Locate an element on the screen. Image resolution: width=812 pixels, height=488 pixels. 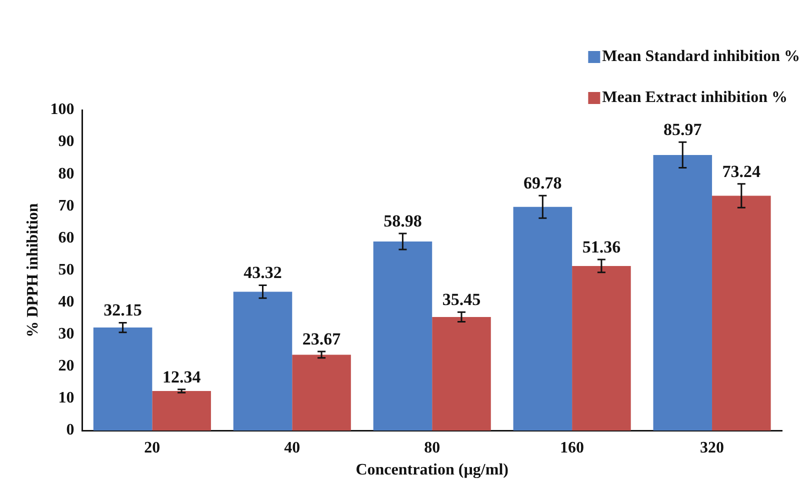
x-tick-label: 80 is located at coordinates (432, 447).